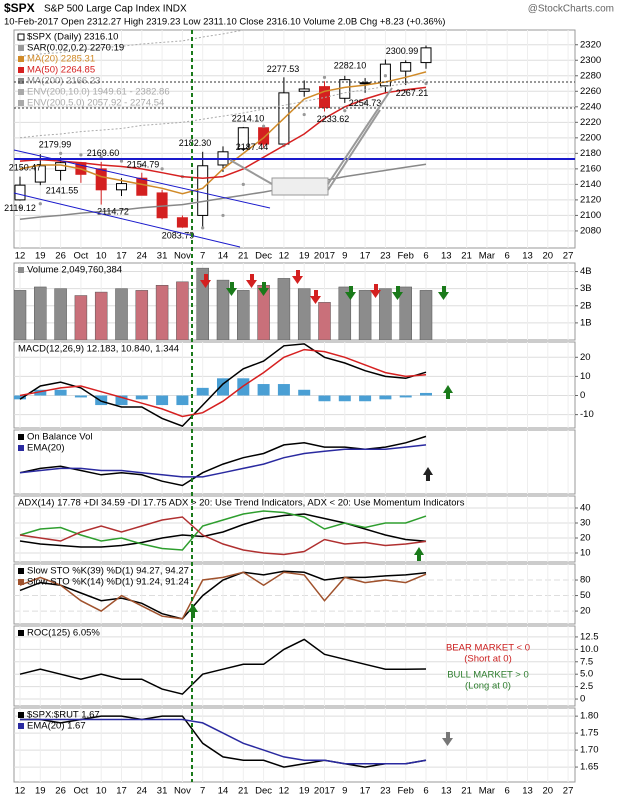 The image size is (620, 805). What do you see at coordinates (589, 636) in the screenshot?
I see `y-tick-label: 12.5` at bounding box center [589, 636].